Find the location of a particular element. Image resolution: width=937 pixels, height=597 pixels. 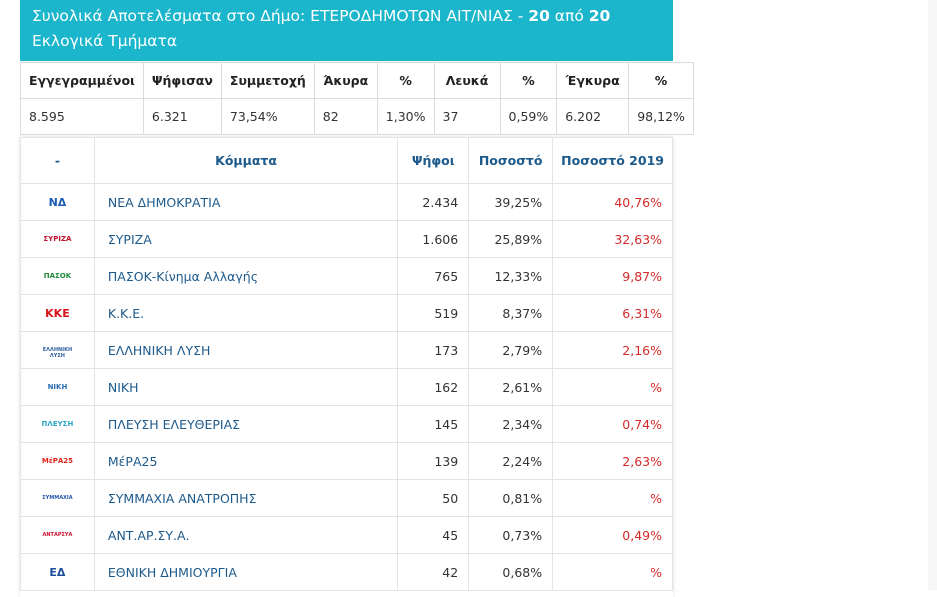

party-logo-text: ΠΛΕΥΣΗ is located at coordinates (57, 423).